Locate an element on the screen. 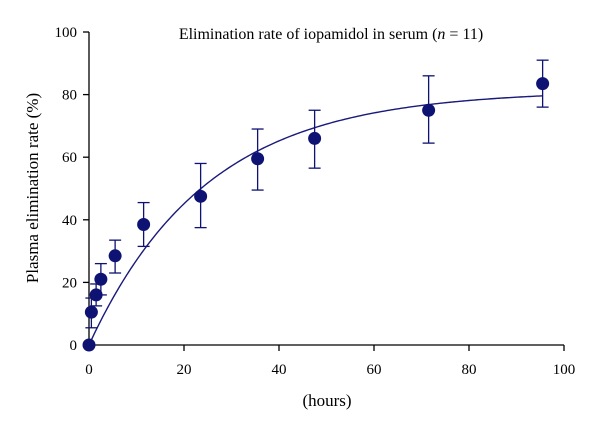 This screenshot has height=430, width=600. x-tick-label: 0 is located at coordinates (89, 370).